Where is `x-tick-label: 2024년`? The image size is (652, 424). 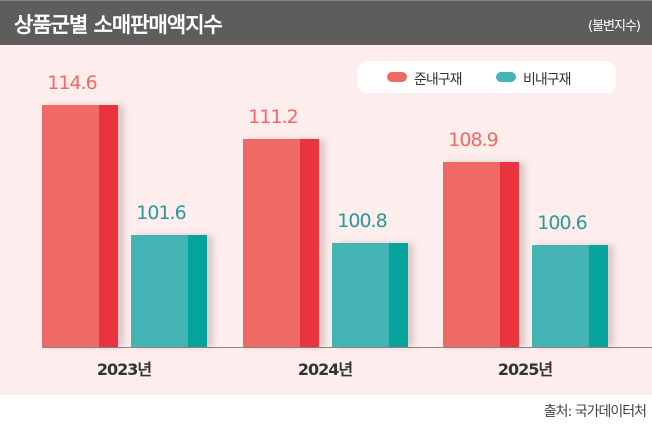 x-tick-label: 2024년 is located at coordinates (325, 369).